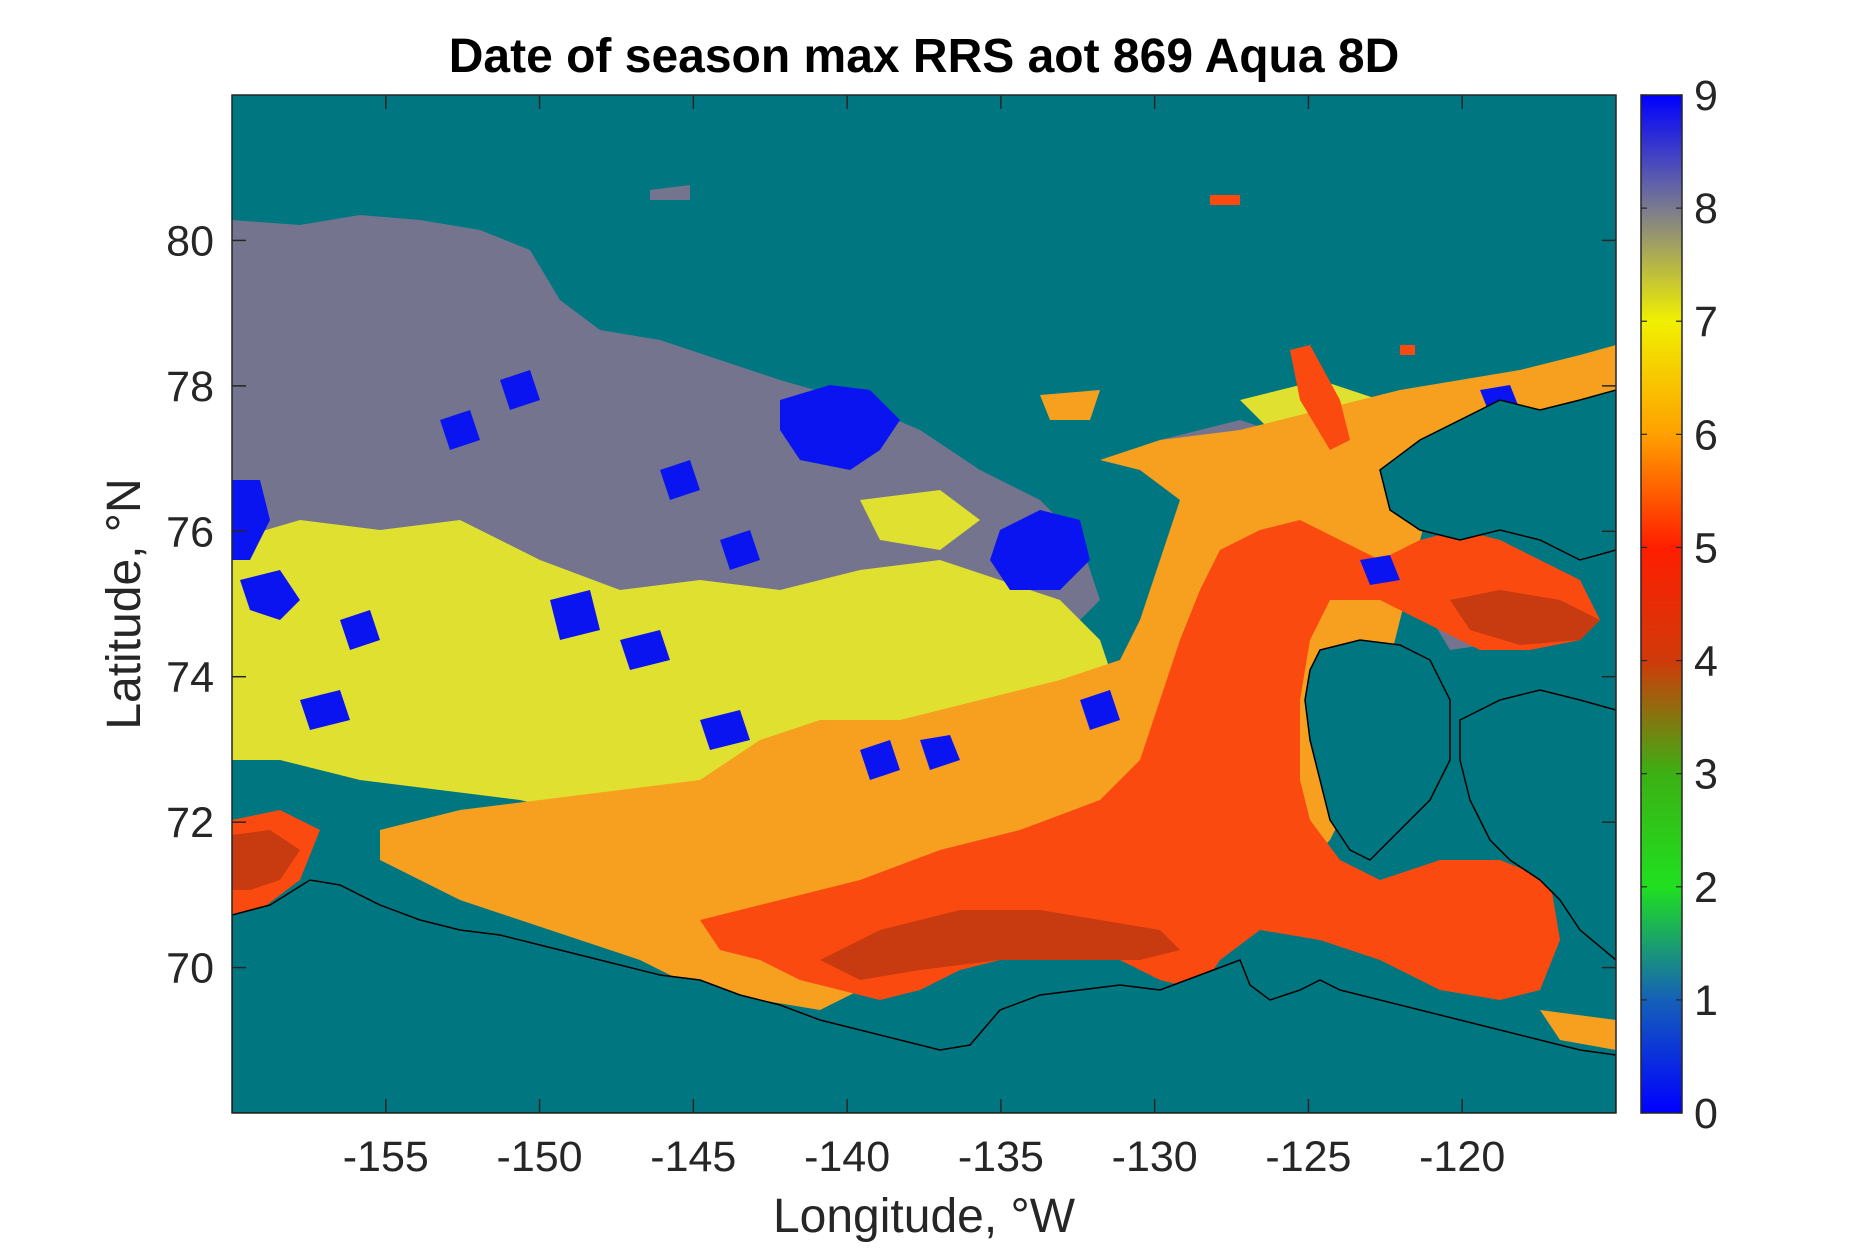  I want to click on x-tick-label: -140, so click(847, 1157).